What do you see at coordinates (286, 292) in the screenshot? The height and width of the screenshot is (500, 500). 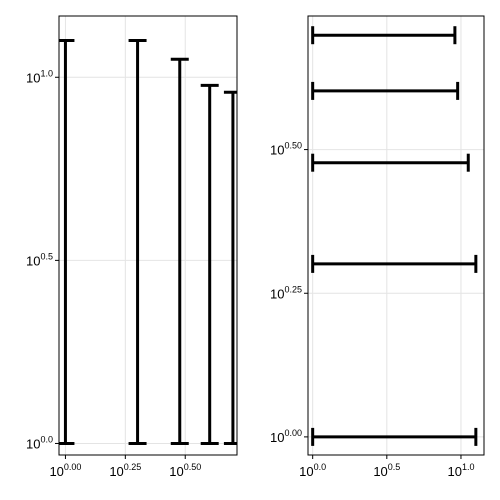 I see `y-tick-label: 100.25` at bounding box center [286, 292].